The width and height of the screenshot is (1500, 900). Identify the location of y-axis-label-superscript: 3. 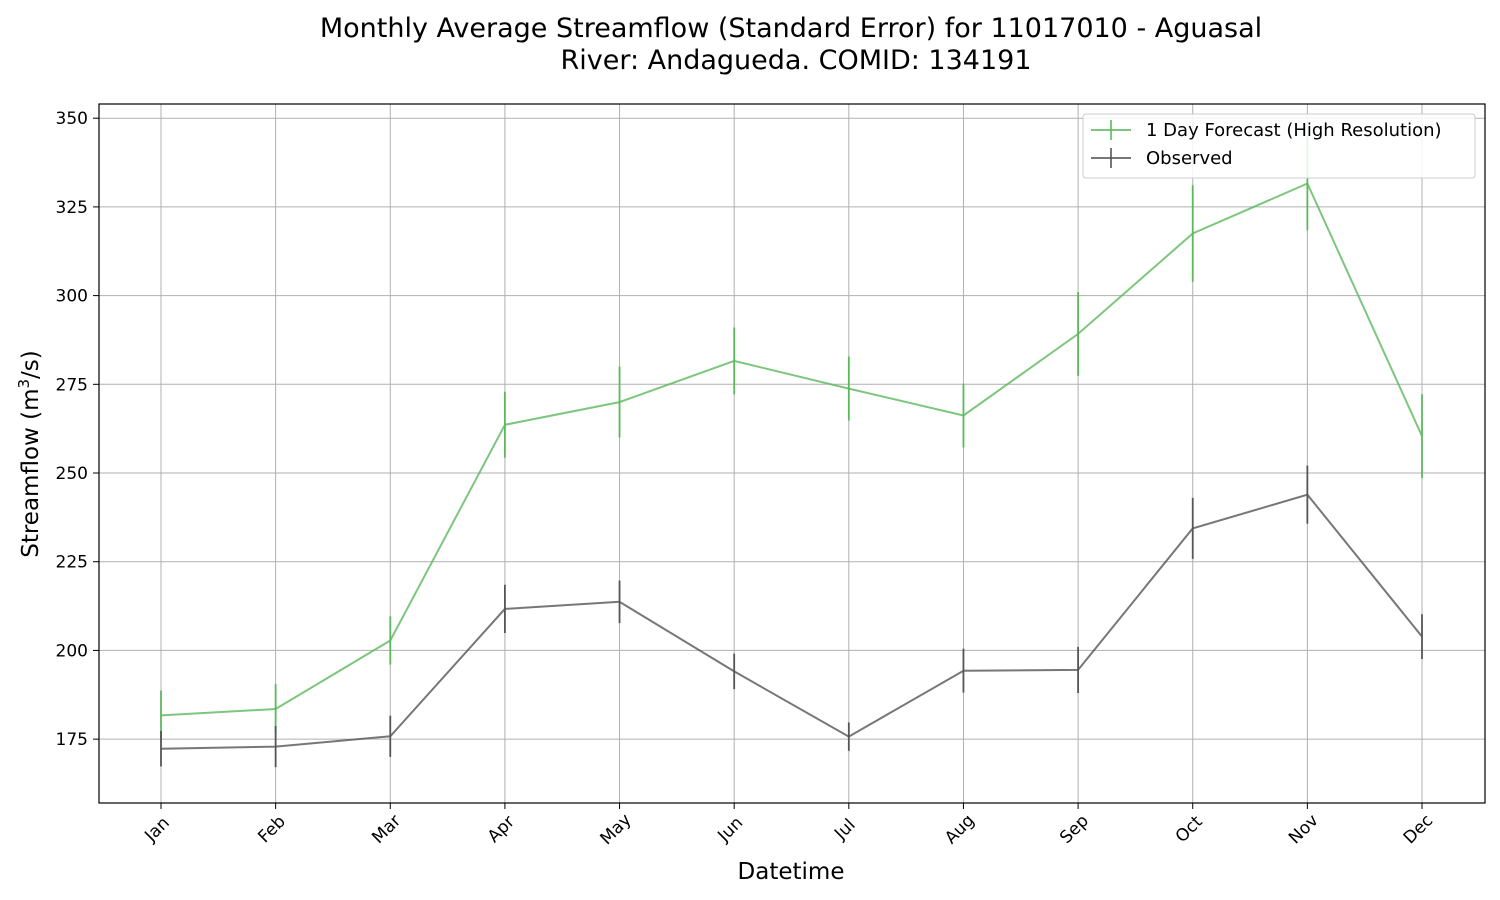
(24, 384).